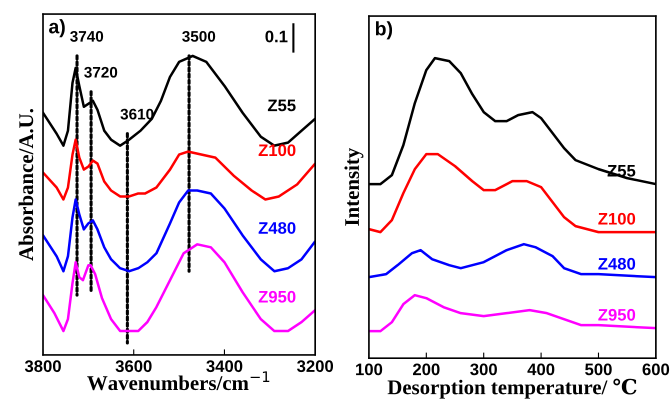  Describe the element at coordinates (137, 114) in the screenshot. I see `annotation: 3610` at that location.